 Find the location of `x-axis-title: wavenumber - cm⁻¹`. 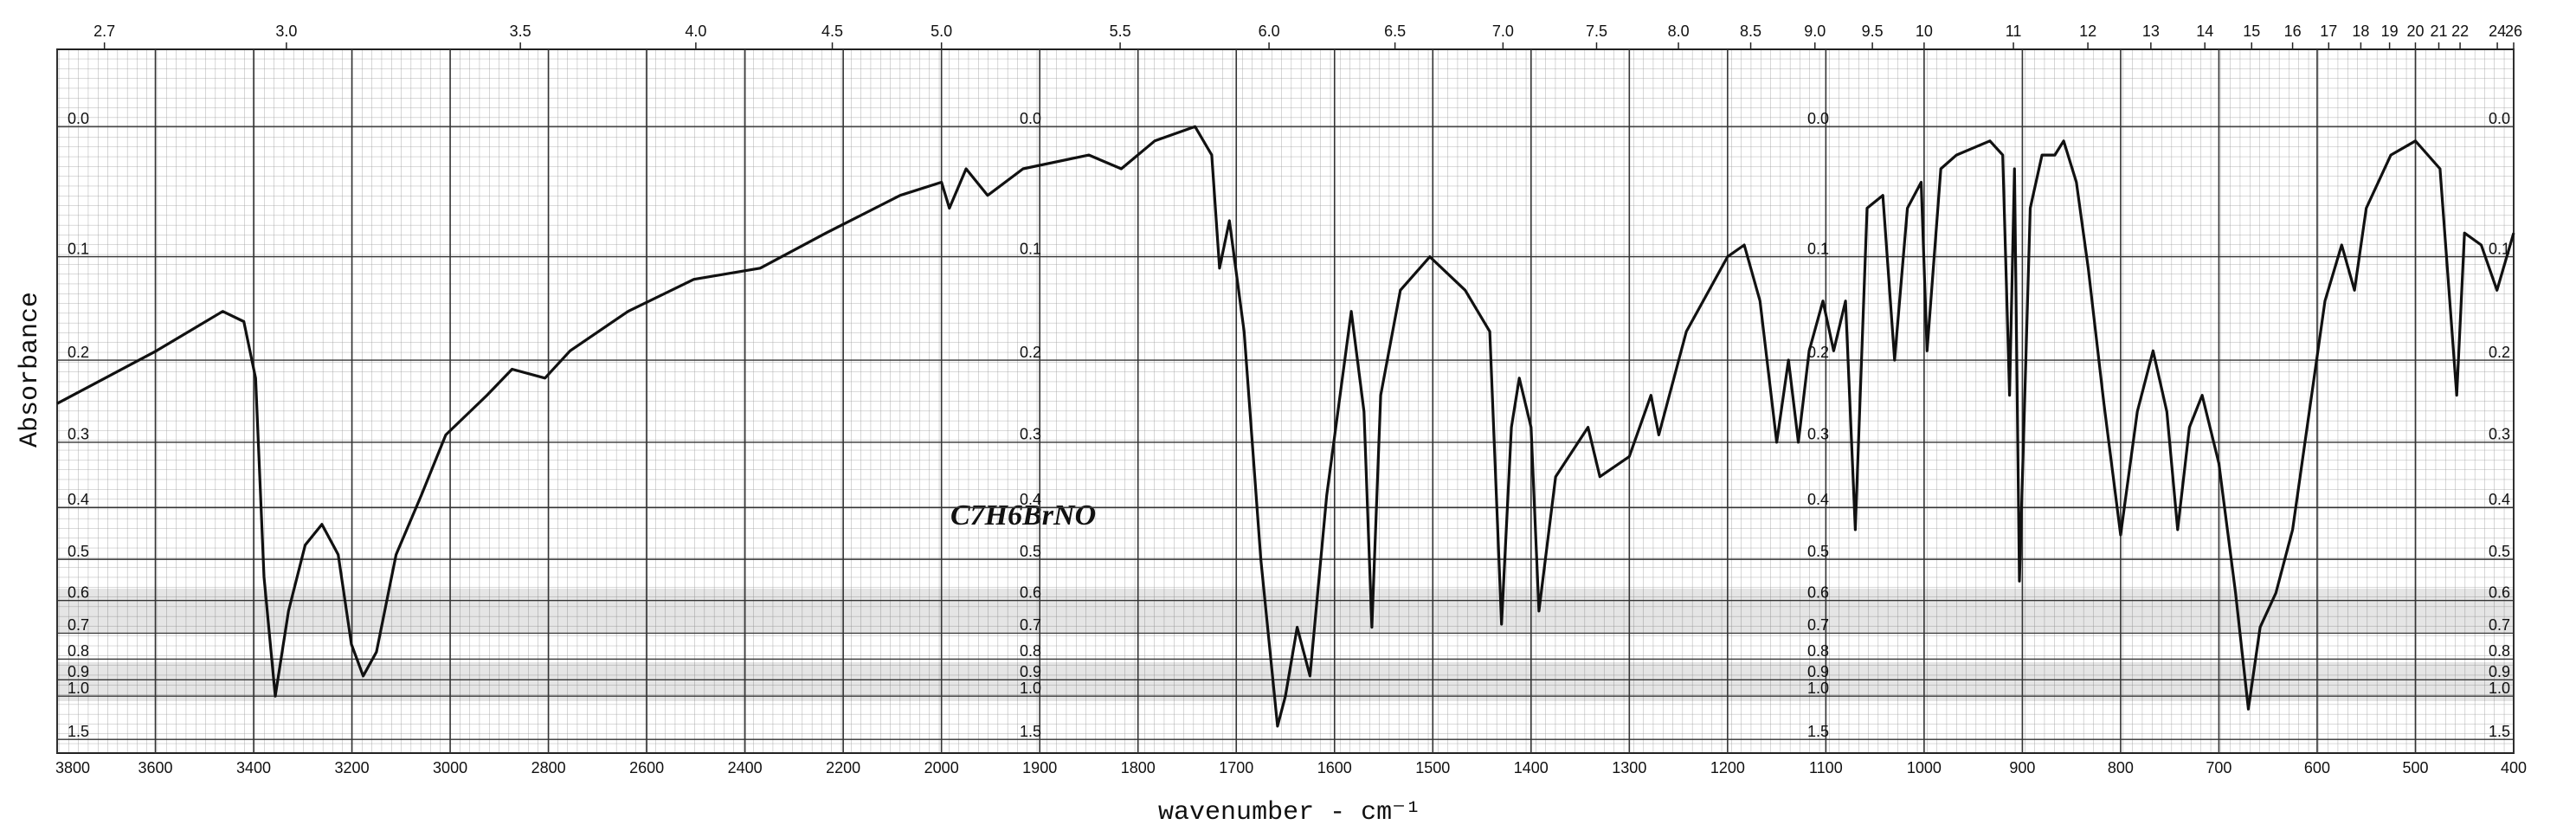

x-axis-title: wavenumber - cm⁻¹ is located at coordinates (1289, 813).